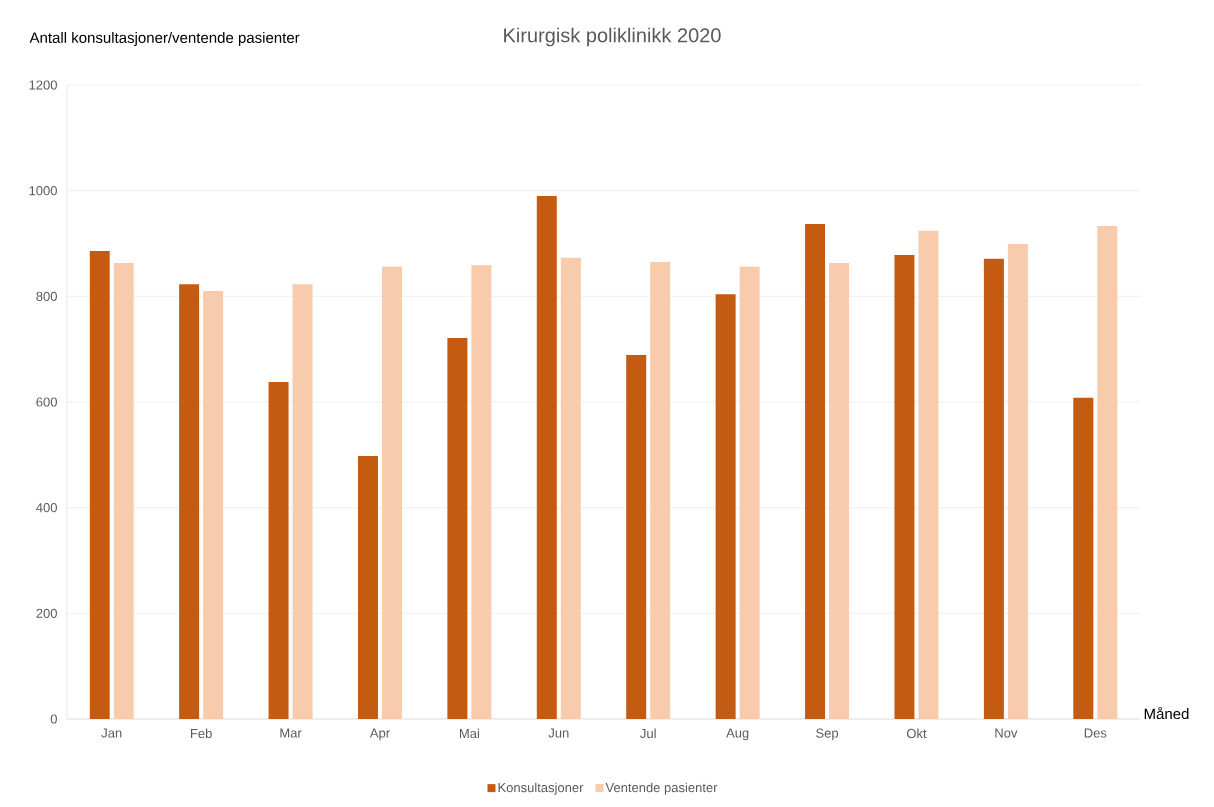 This screenshot has width=1214, height=807. I want to click on y-tick-label: 1000, so click(43, 191).